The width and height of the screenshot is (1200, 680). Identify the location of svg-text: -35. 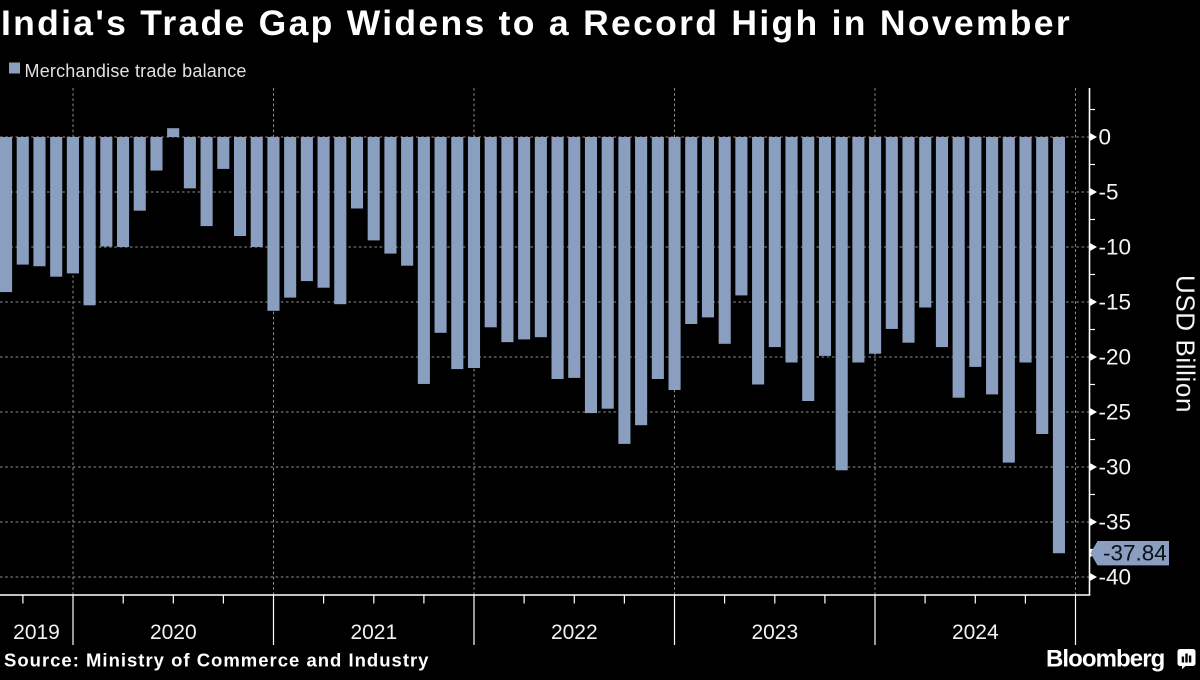
(1115, 522).